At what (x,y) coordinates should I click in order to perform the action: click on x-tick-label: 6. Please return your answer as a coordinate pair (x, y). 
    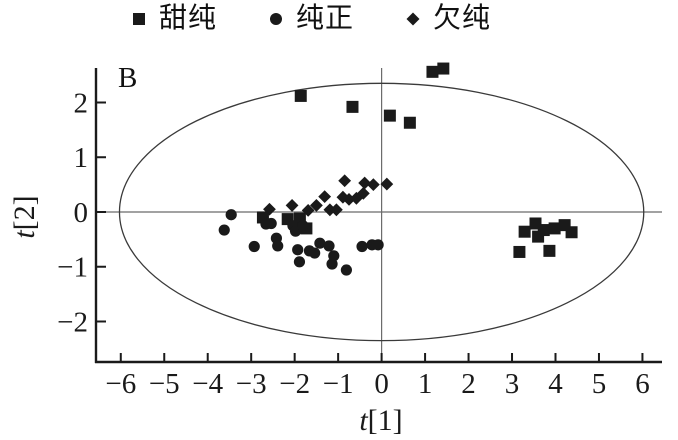
    Looking at the image, I should click on (642, 384).